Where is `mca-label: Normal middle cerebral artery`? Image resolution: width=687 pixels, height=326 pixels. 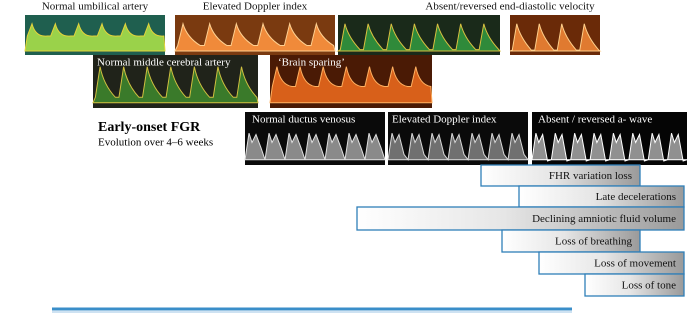 mca-label: Normal middle cerebral artery is located at coordinates (164, 63).